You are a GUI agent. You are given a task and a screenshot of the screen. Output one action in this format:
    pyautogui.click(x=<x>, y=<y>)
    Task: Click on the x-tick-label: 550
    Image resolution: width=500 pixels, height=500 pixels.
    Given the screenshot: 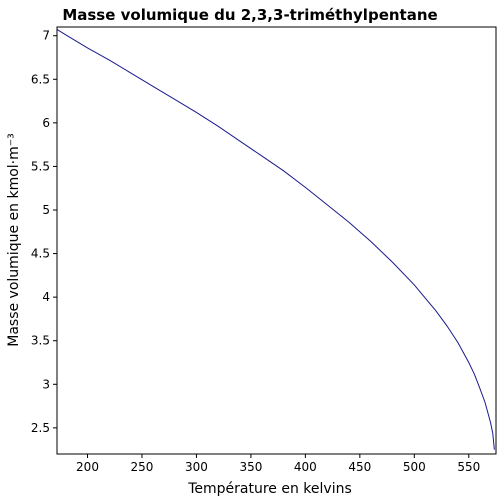 What is the action you would take?
    pyautogui.click(x=468, y=467)
    